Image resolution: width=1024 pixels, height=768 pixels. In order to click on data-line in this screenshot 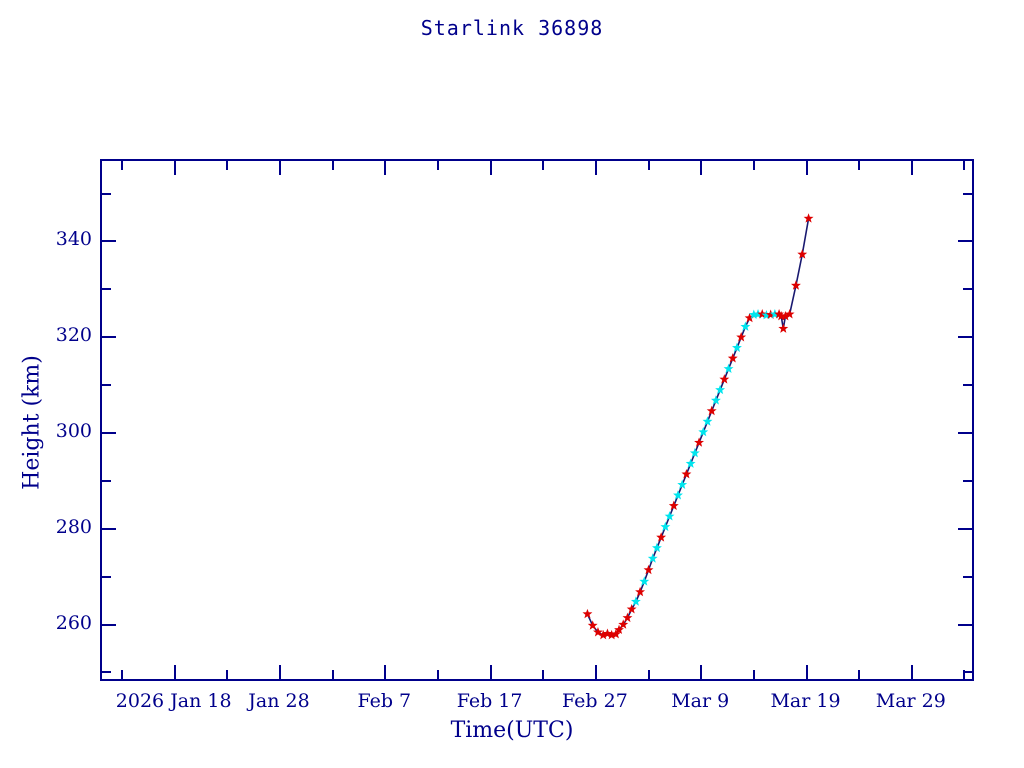, I will do `click(698, 427)`.